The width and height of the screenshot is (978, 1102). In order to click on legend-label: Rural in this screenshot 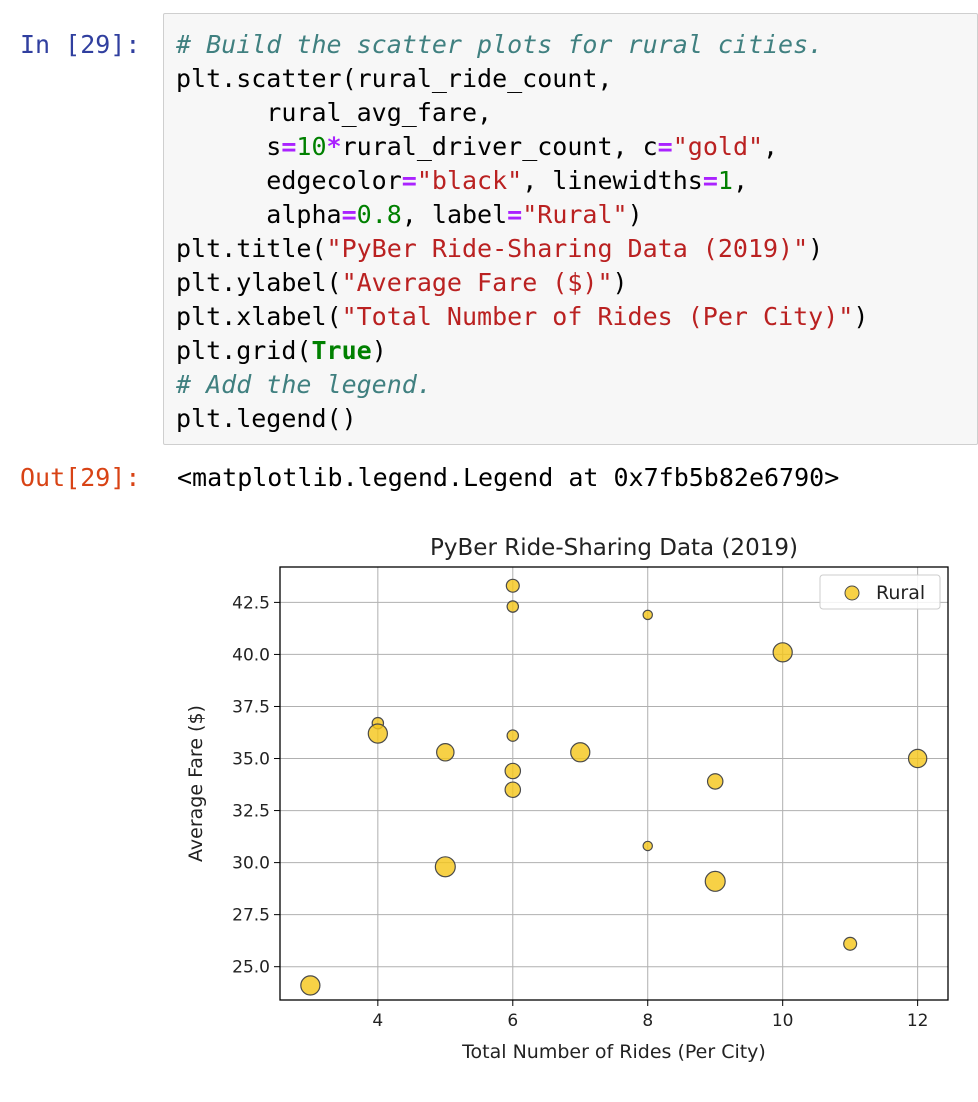, I will do `click(900, 593)`.